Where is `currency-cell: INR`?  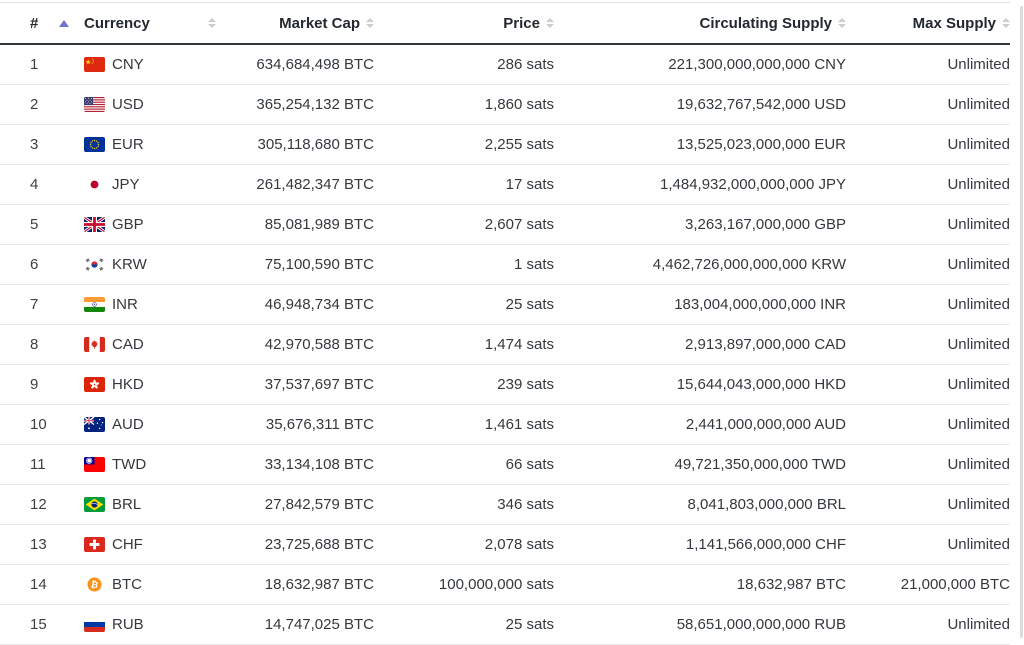 currency-cell: INR is located at coordinates (164, 304).